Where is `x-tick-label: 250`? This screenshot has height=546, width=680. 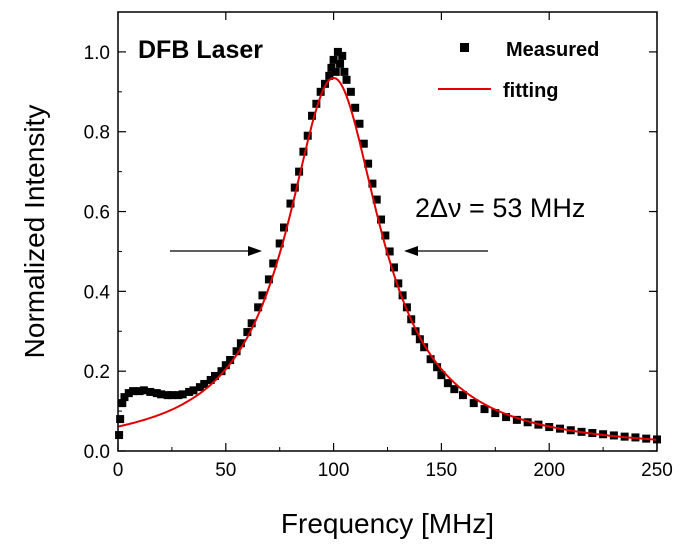 x-tick-label: 250 is located at coordinates (657, 470).